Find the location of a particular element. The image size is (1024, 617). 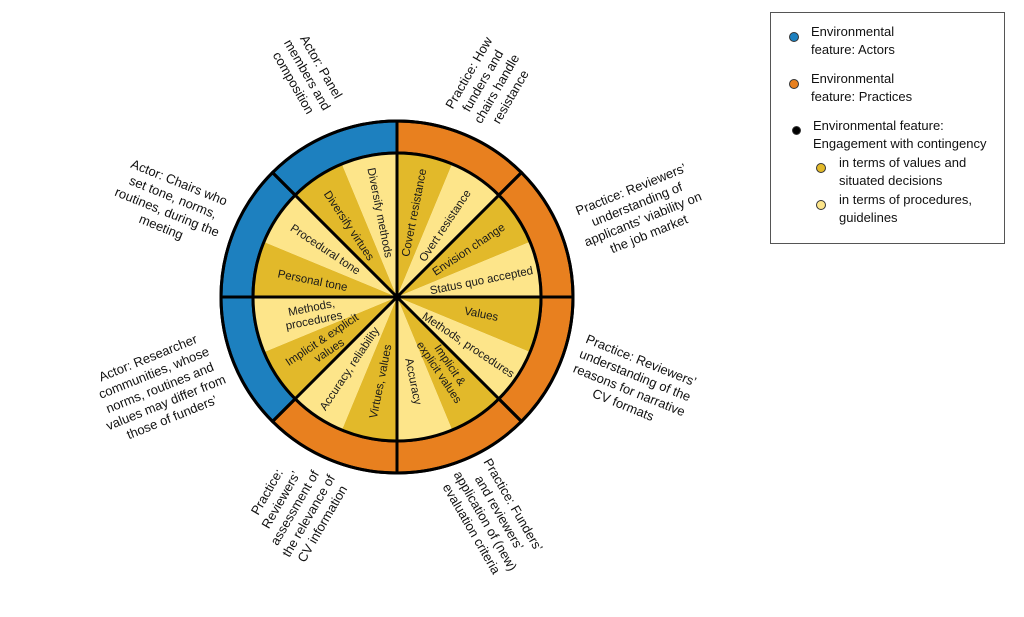

outer-label-panel-composition: Actor: Panelmembers andcomposition is located at coordinates (307, 75).